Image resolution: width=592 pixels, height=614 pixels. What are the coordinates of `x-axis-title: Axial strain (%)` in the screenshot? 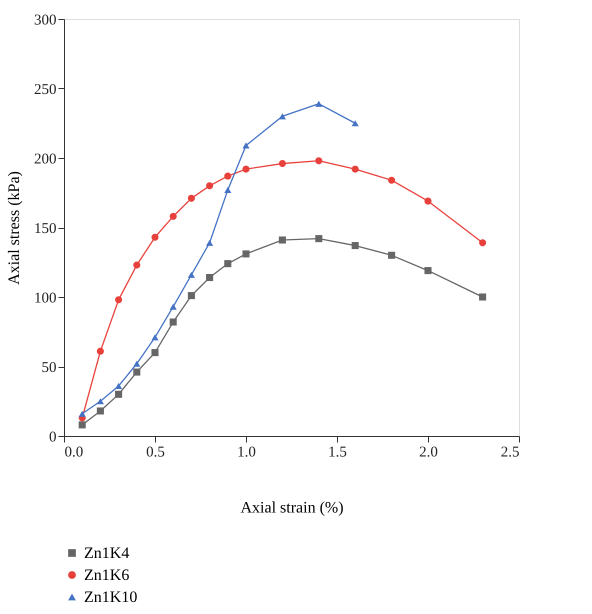 It's located at (292, 508).